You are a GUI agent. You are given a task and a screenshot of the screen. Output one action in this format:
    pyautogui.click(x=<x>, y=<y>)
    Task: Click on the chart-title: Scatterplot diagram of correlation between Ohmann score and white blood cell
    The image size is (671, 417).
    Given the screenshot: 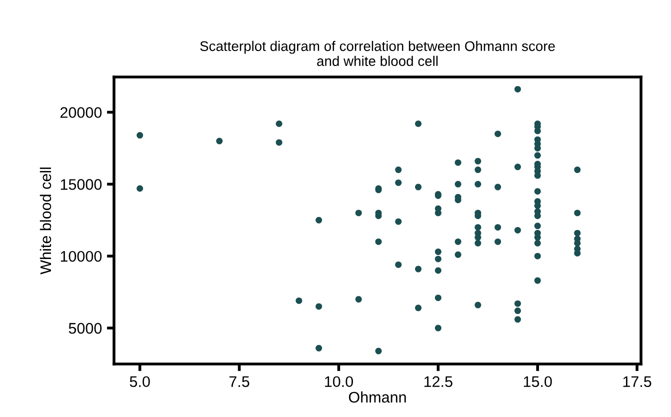 What is the action you would take?
    pyautogui.click(x=377, y=53)
    